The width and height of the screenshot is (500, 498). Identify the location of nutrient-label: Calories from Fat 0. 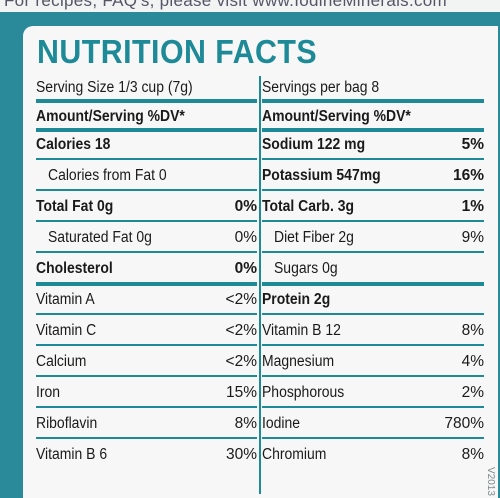
(107, 175).